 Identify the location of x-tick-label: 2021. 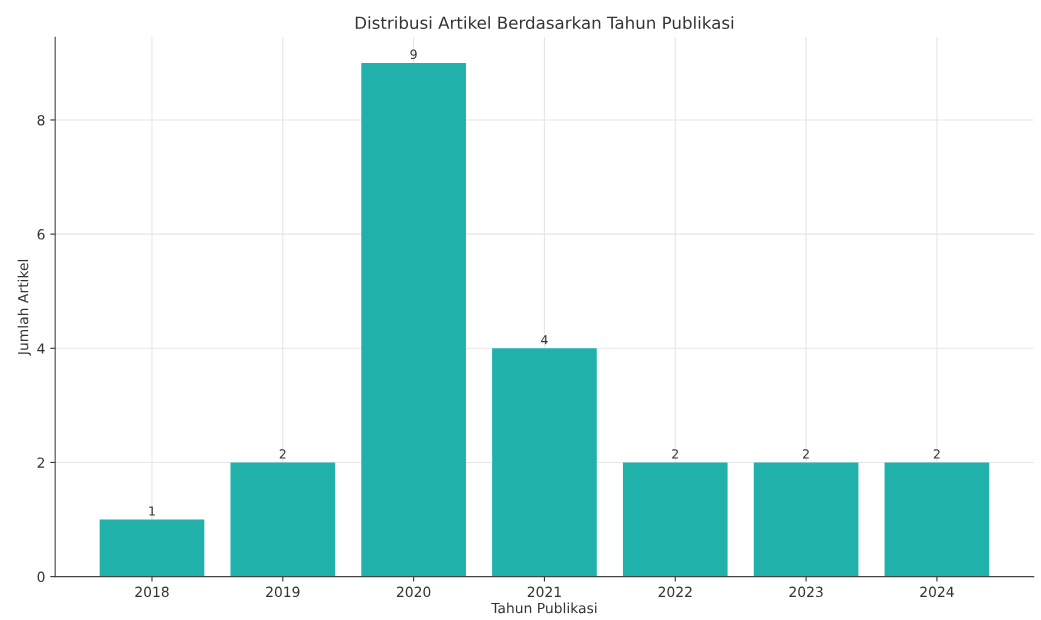
(544, 592).